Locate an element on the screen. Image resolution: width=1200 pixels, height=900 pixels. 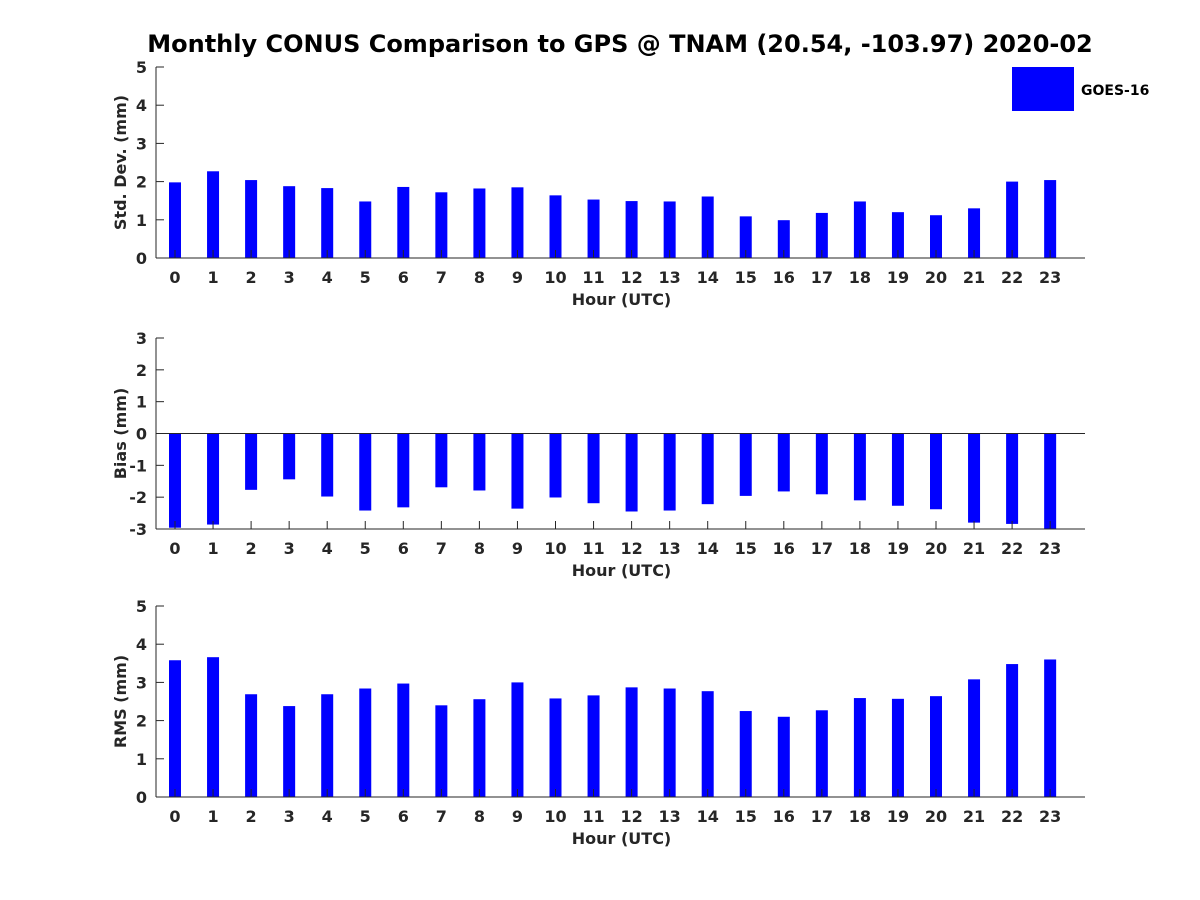
y-tick-label: 2 is located at coordinates (141, 721).